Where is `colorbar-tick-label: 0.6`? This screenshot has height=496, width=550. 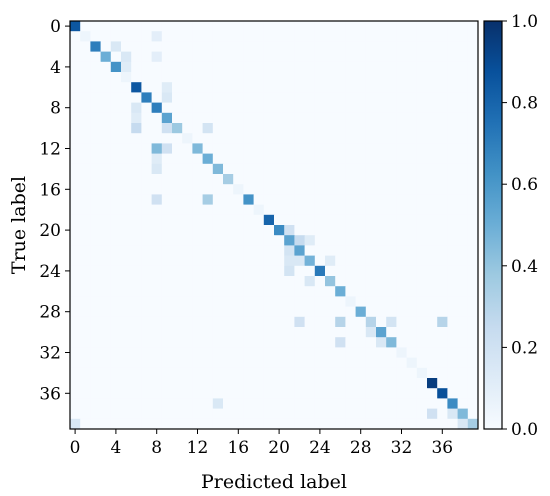
colorbar-tick-label: 0.6 is located at coordinates (524, 185).